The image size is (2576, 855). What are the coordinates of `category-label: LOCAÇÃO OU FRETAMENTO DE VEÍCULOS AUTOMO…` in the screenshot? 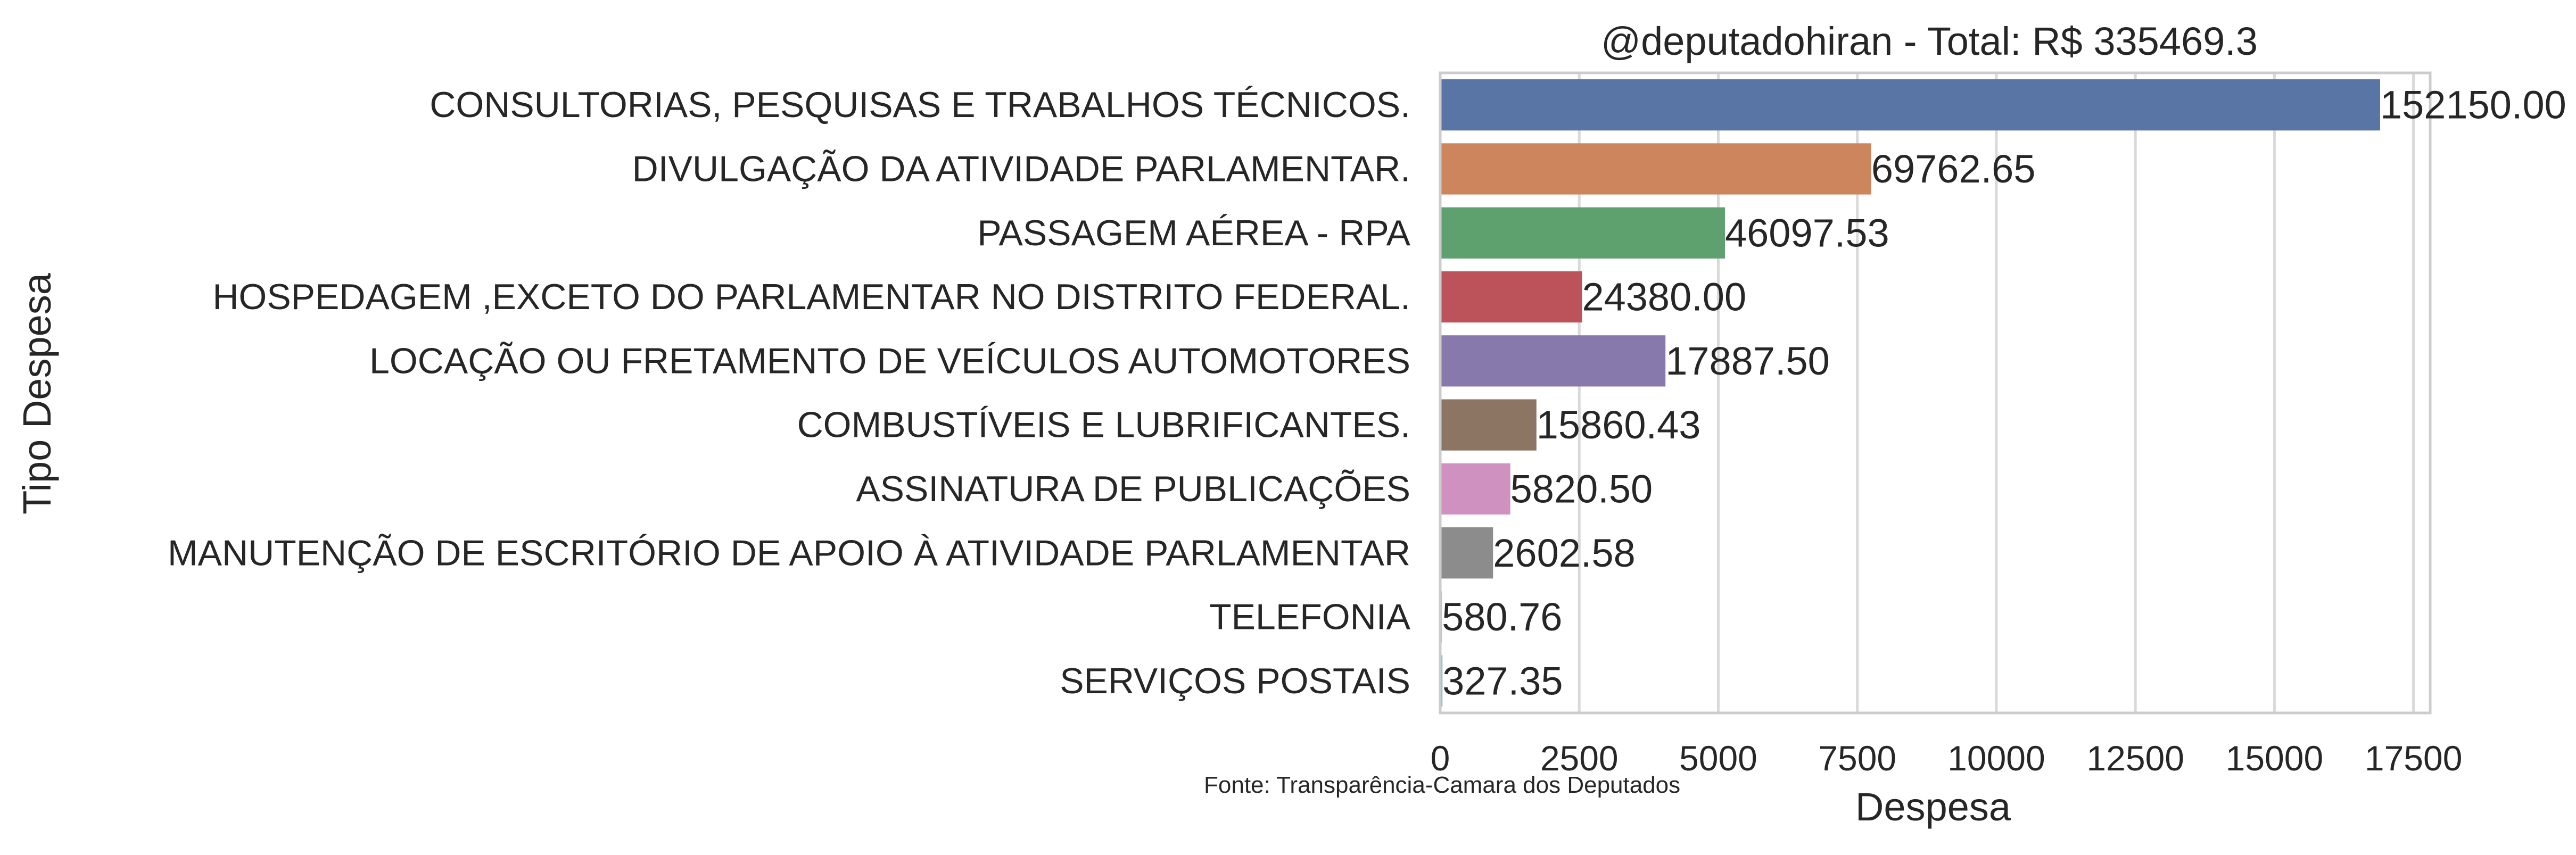 It's located at (889, 361).